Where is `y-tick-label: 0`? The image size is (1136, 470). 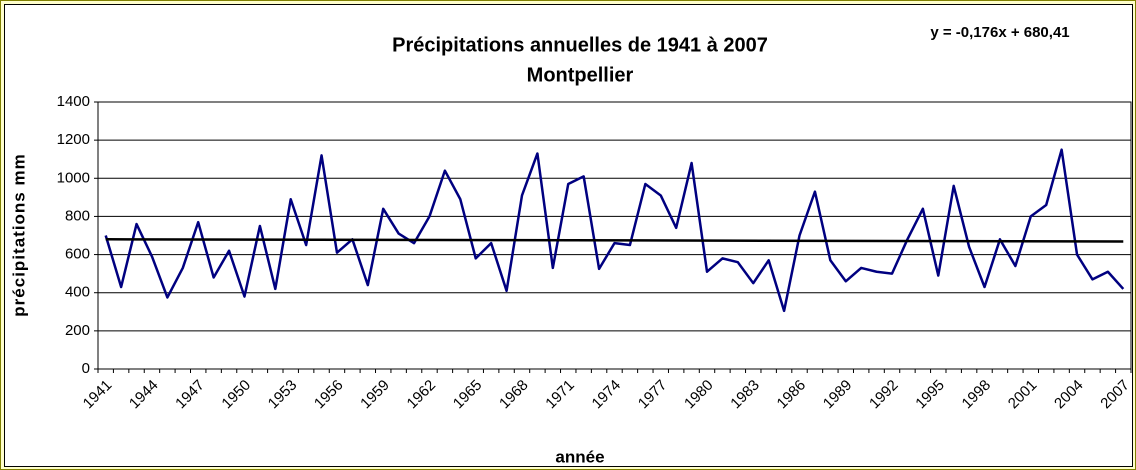 y-tick-label: 0 is located at coordinates (86, 368).